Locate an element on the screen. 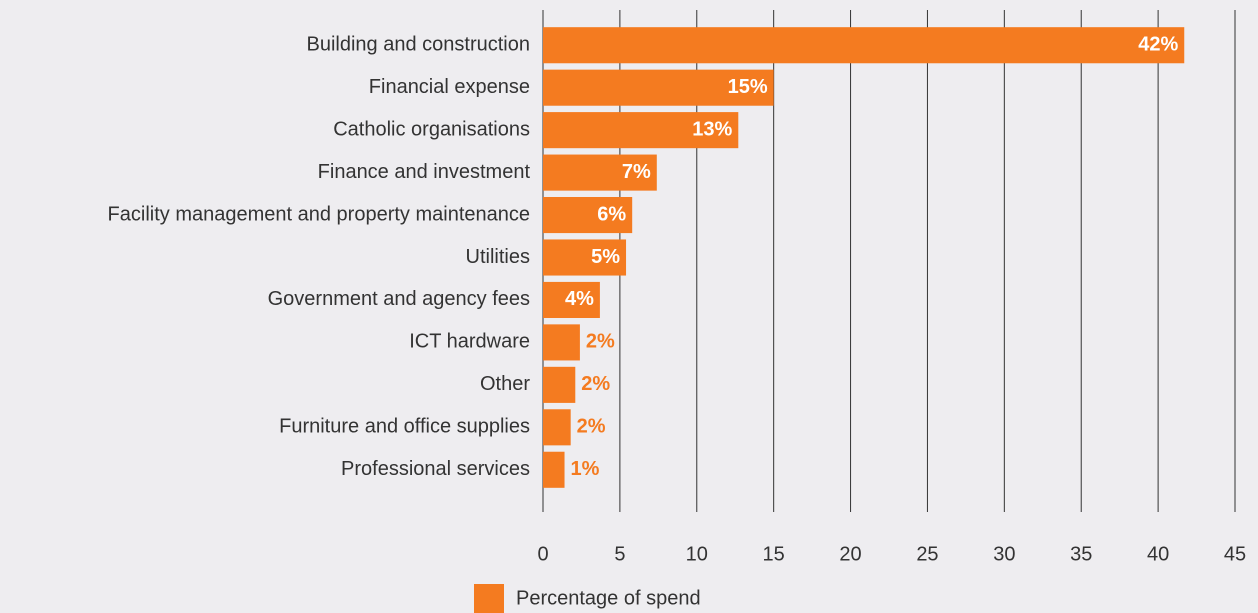 The image size is (1258, 613). data-label: 7% is located at coordinates (636, 172).